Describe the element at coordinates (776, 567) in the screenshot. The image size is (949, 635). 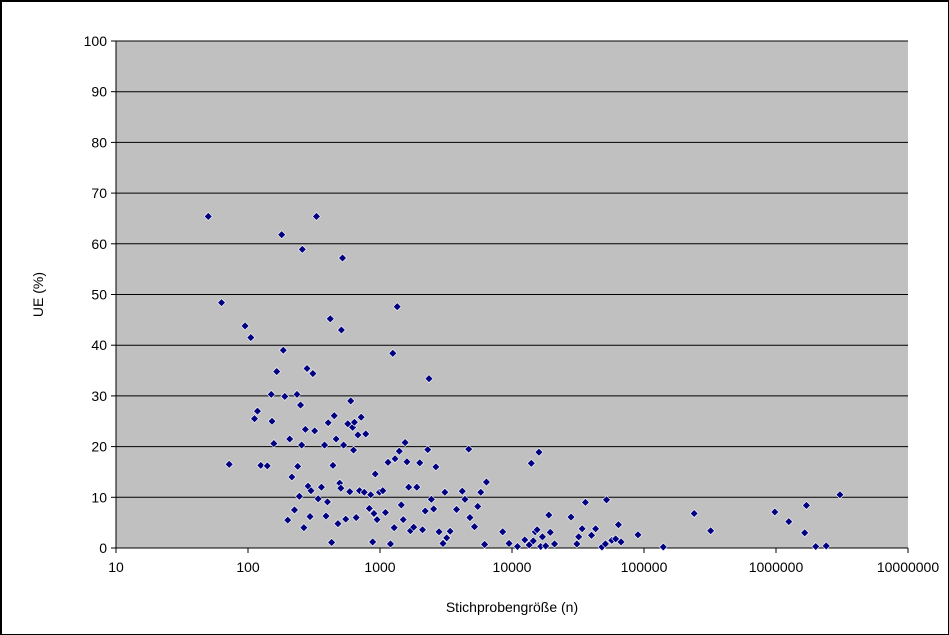
I see `x-tick-label: 1000000` at that location.